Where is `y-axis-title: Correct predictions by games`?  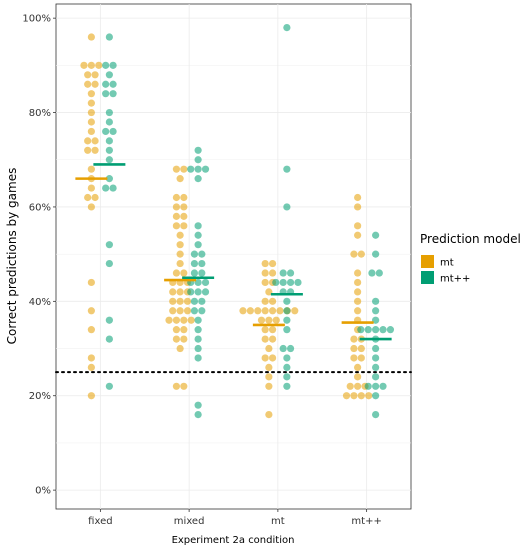
y-axis-title: Correct predictions by games is located at coordinates (12, 256).